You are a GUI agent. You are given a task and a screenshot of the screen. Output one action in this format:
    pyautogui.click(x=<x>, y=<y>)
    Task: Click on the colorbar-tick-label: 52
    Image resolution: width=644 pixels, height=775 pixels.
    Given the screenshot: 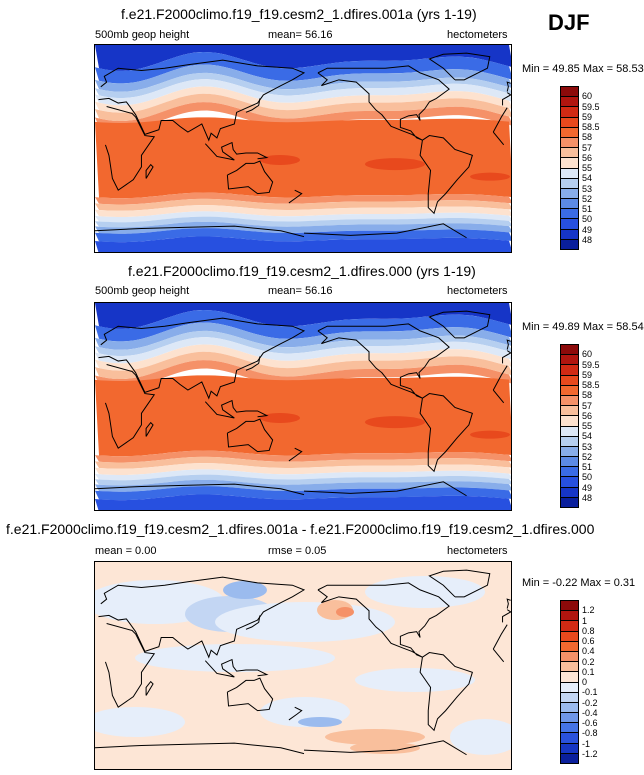 What is the action you would take?
    pyautogui.click(x=587, y=456)
    